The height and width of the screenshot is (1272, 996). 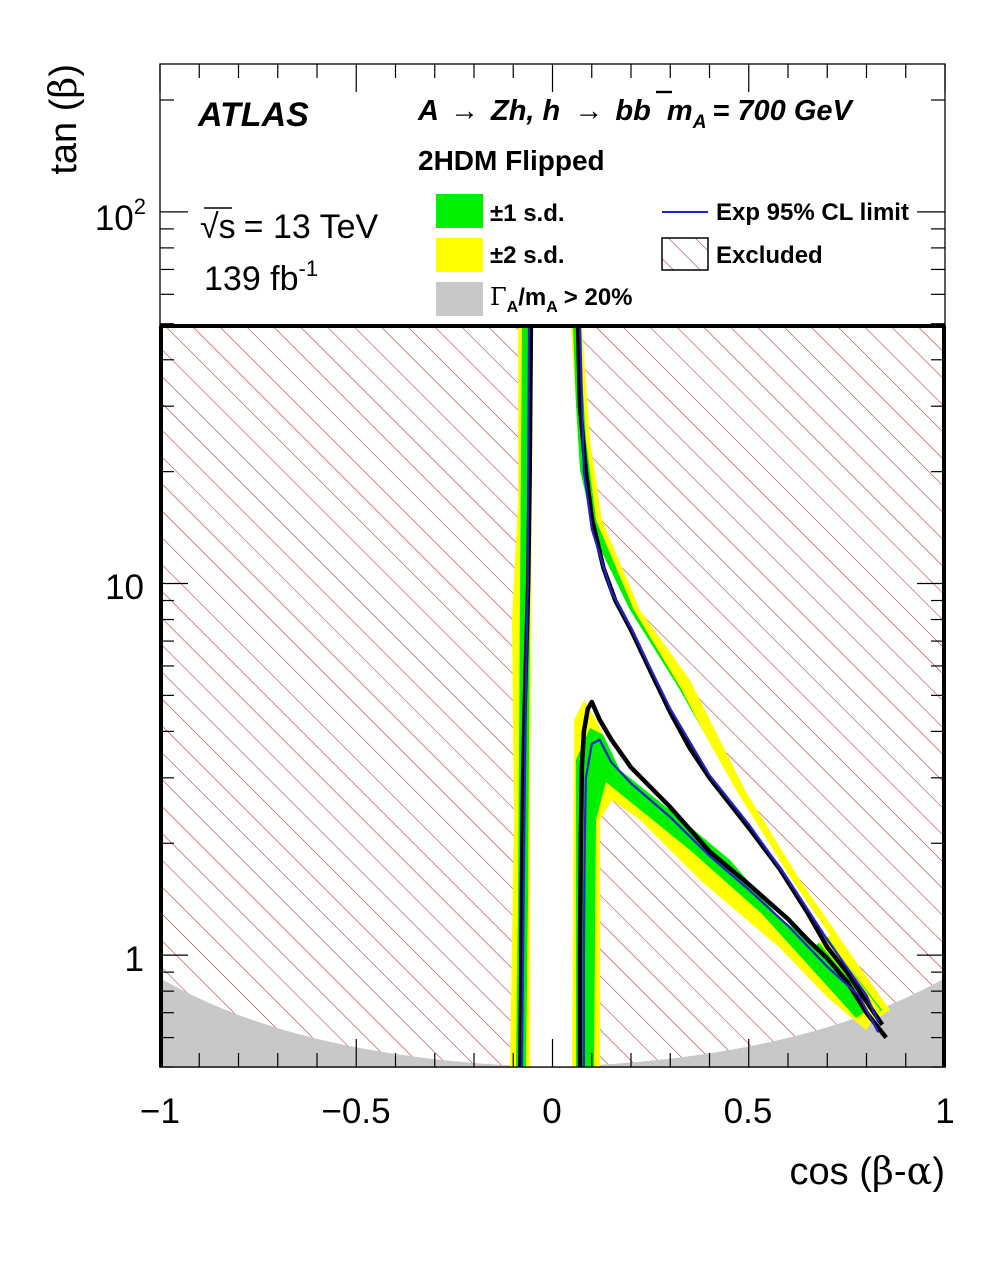 I want to click on sd1-band-lower, so click(x=722, y=897).